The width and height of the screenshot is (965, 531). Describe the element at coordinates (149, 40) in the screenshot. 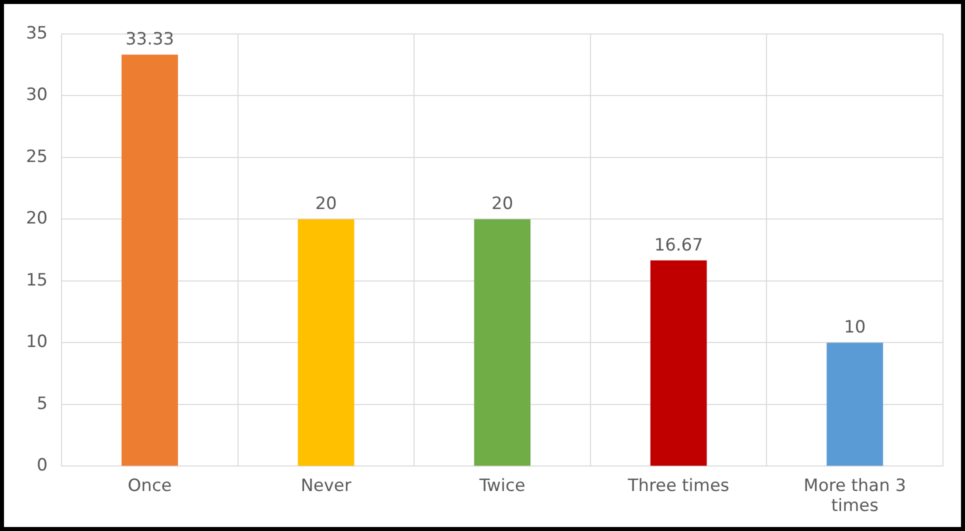

I see `data-label: 33.33` at that location.